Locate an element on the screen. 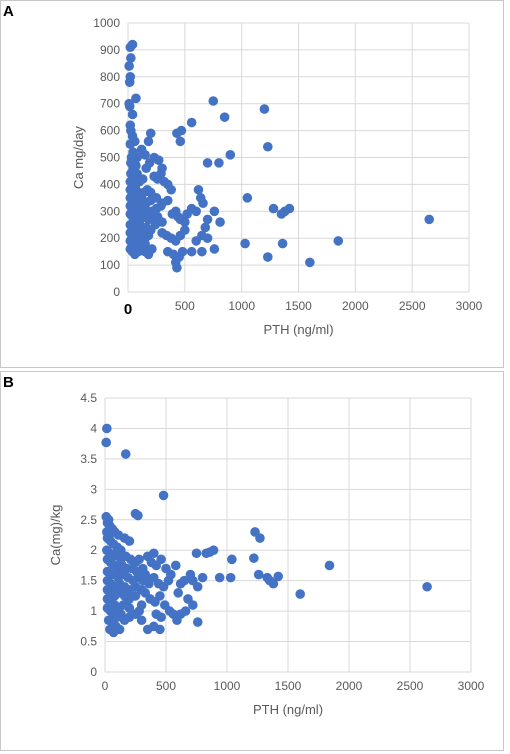 This screenshot has height=754, width=510. y-tick-label: 500 is located at coordinates (110, 158).